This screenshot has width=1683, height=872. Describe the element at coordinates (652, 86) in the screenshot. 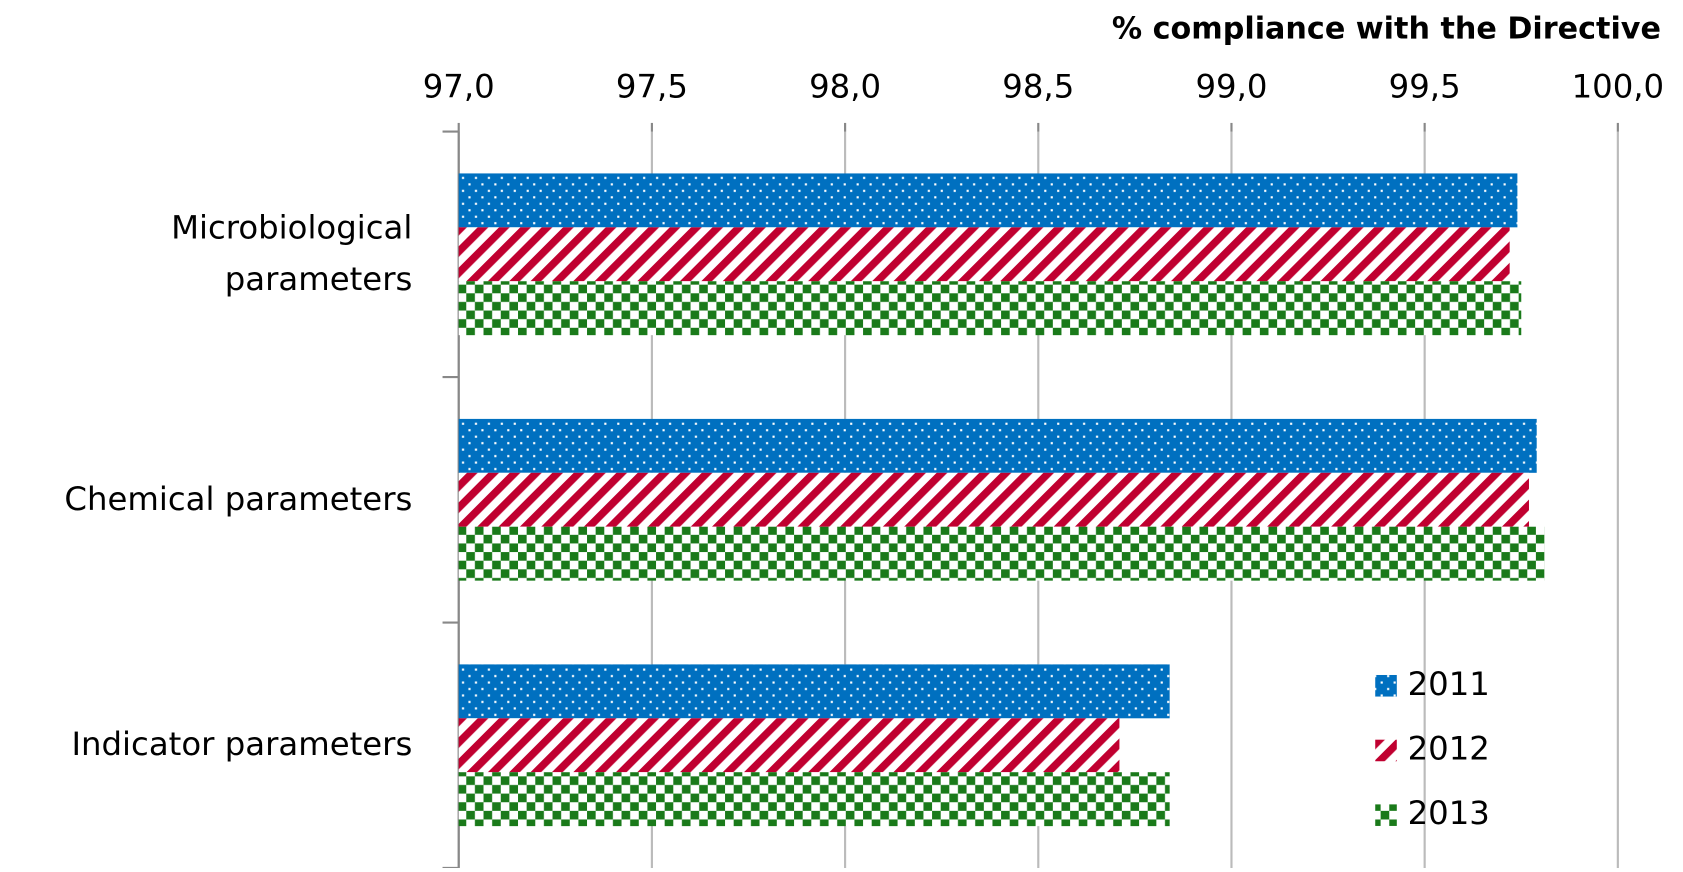

I see `x-tick-label: 97,5` at that location.